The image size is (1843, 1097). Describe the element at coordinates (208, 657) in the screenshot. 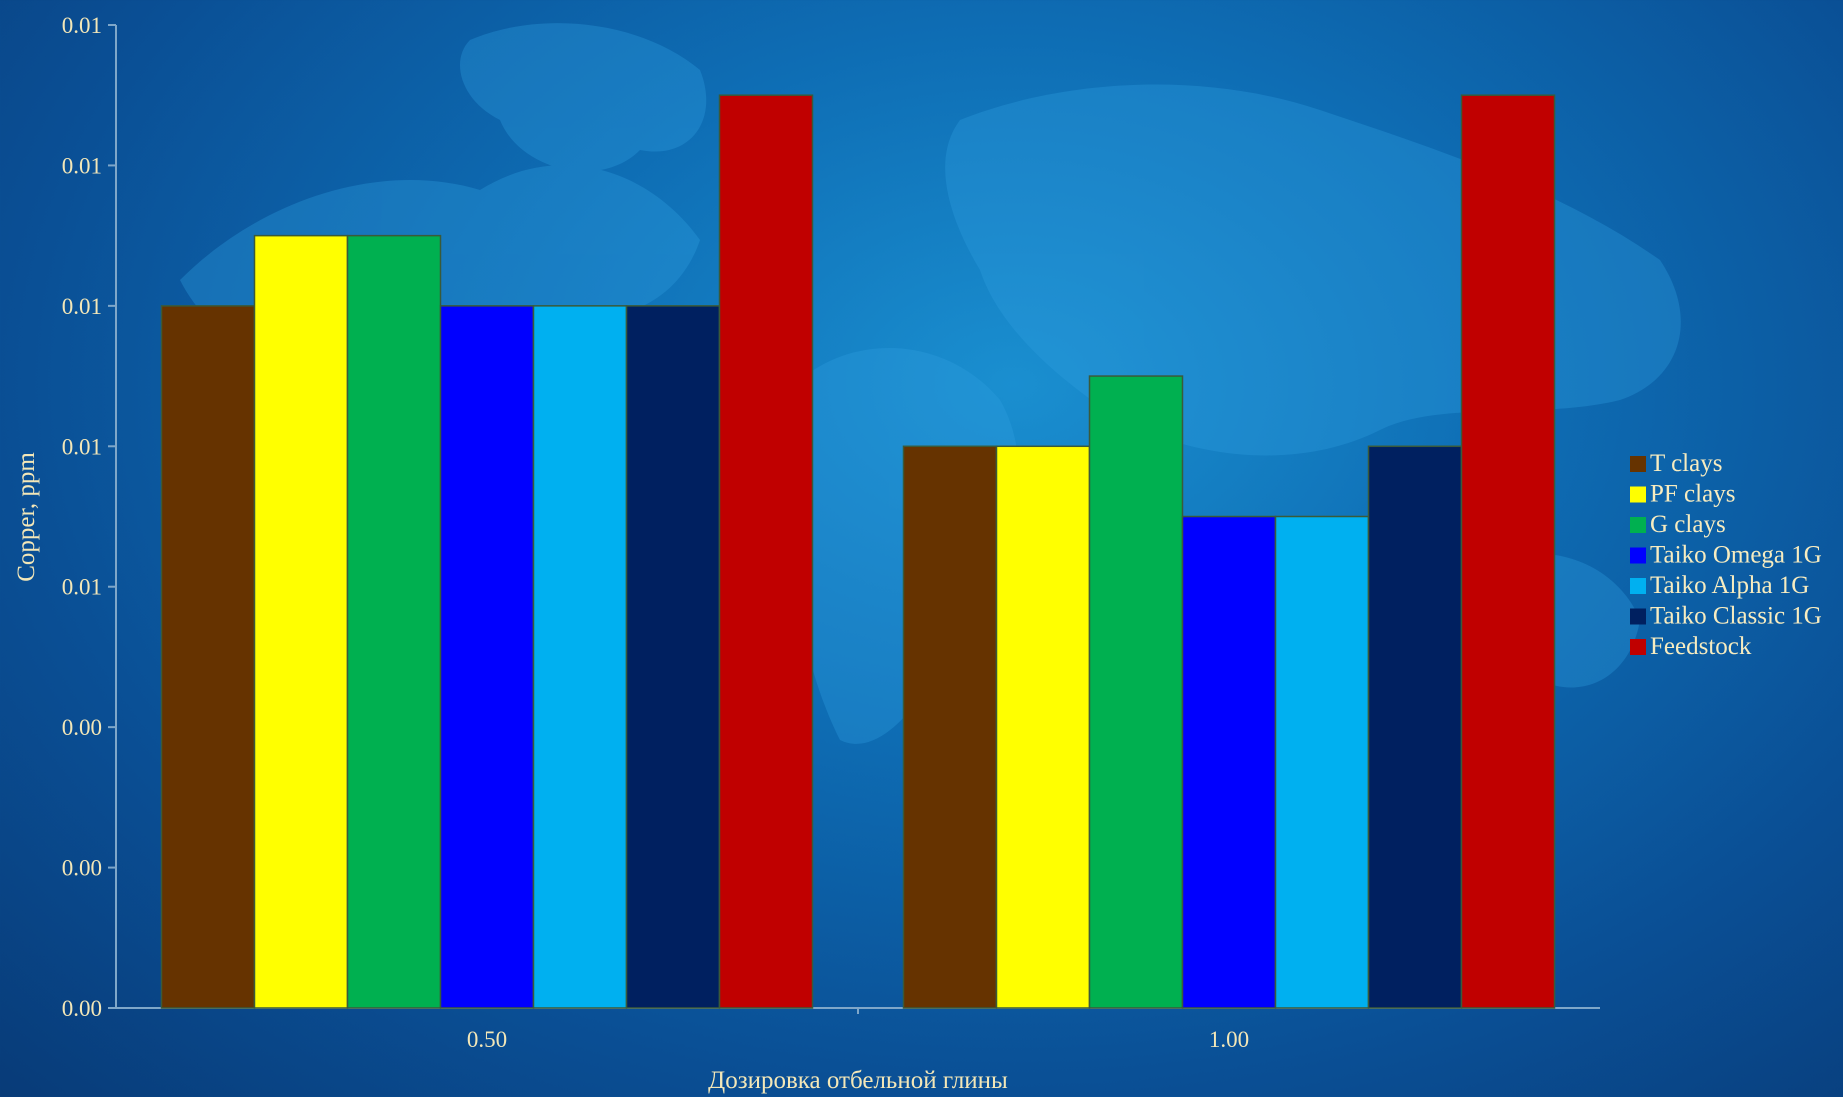

I see `bar-t-clays-0.50` at that location.